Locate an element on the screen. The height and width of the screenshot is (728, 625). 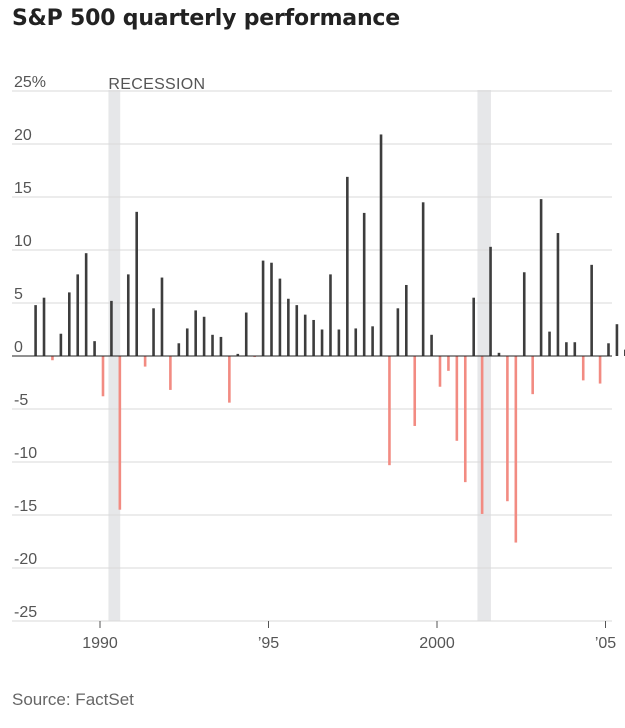
y-tick-label: 25% is located at coordinates (30, 82).